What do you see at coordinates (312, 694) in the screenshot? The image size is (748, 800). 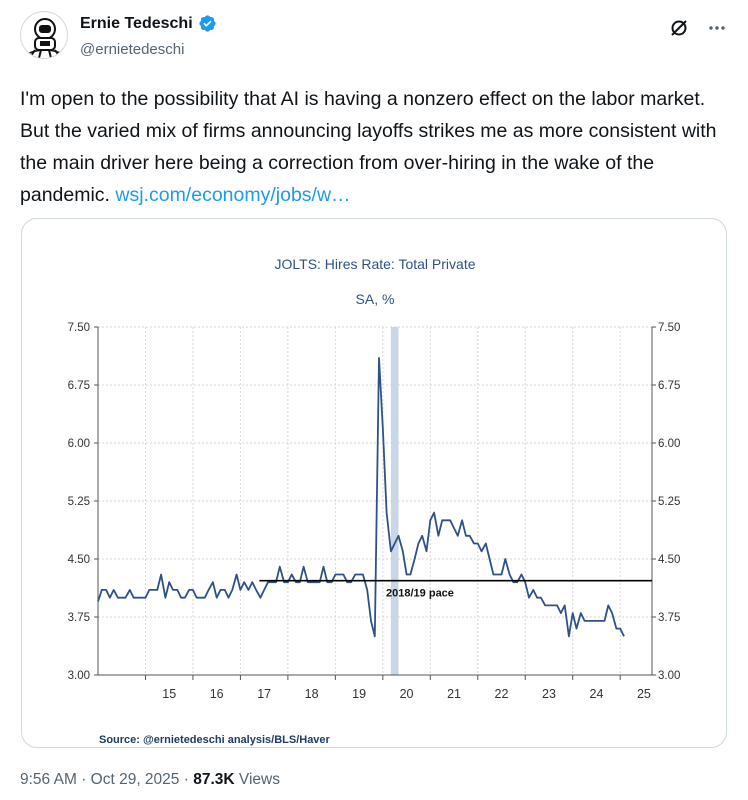 I see `x-tick-label: 18` at bounding box center [312, 694].